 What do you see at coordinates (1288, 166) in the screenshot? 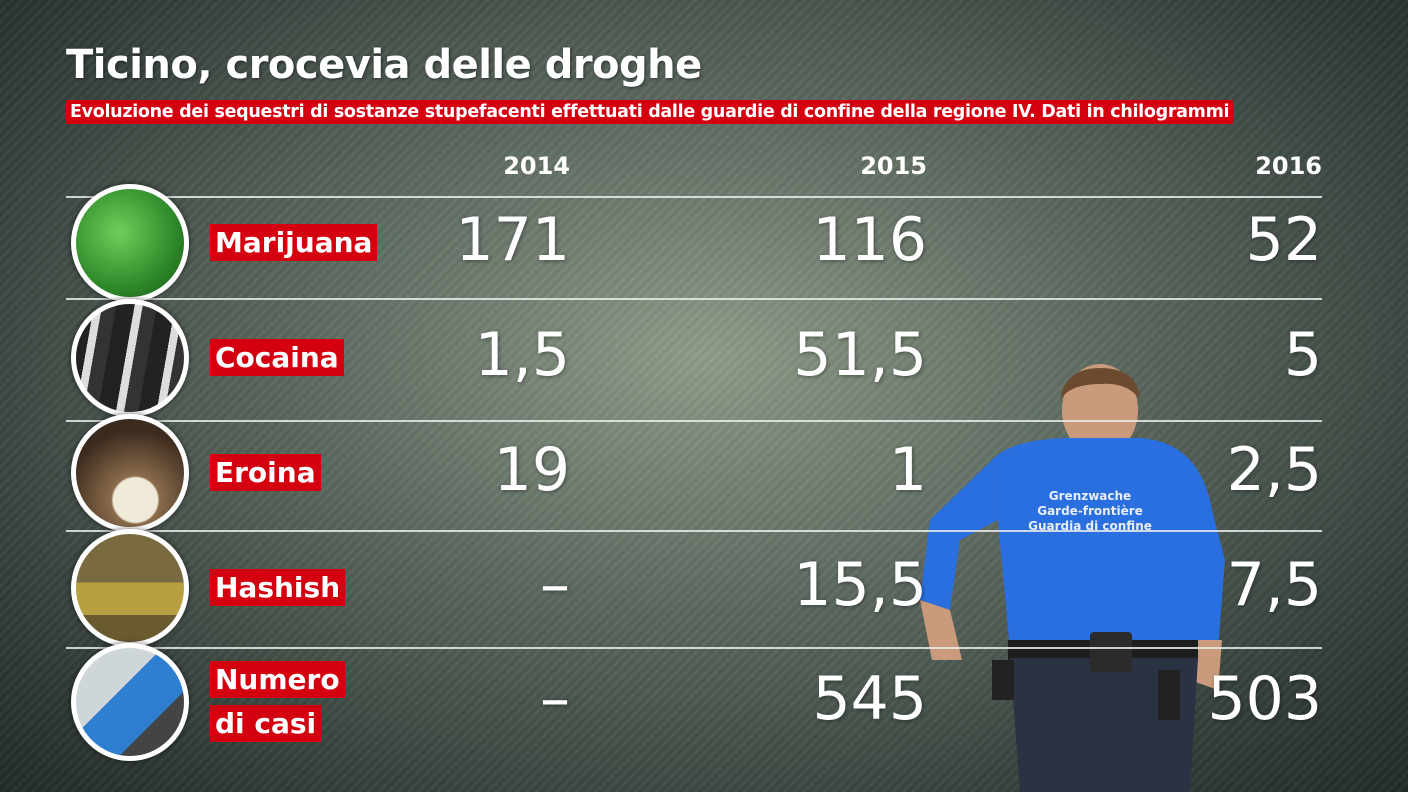
I see `column-header: 2016` at bounding box center [1288, 166].